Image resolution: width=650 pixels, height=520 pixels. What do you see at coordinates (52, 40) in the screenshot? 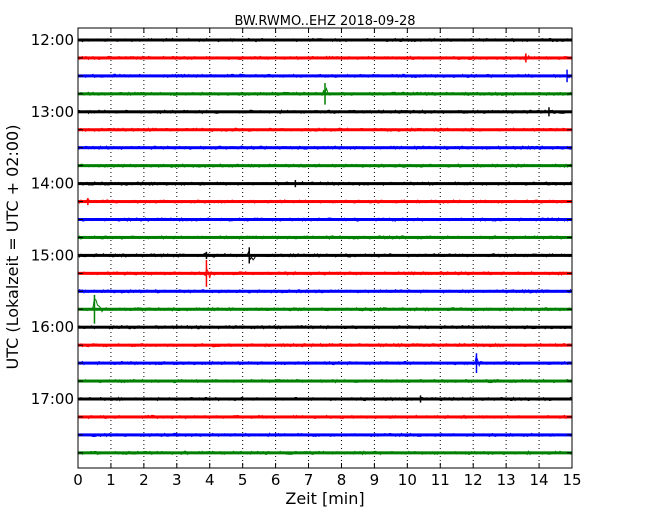
I see `y-tick-label: 12:00` at bounding box center [52, 40].